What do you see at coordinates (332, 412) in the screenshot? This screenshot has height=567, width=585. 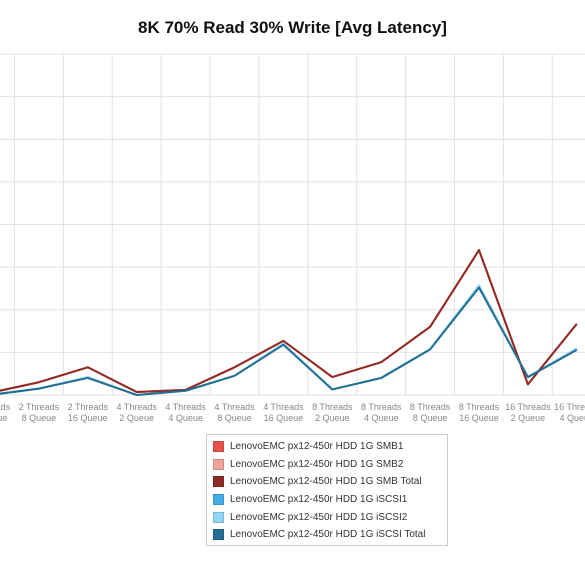 I see `x-tick-label: 8 Threads 2 Queue` at bounding box center [332, 412].